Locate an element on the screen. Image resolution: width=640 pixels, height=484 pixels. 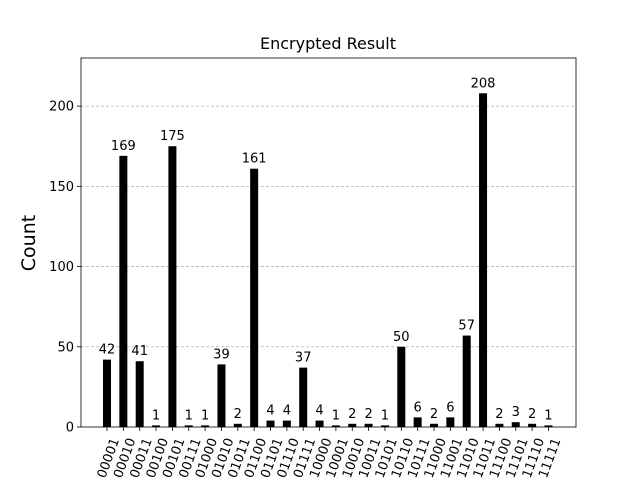
data-label: 169 is located at coordinates (123, 146).